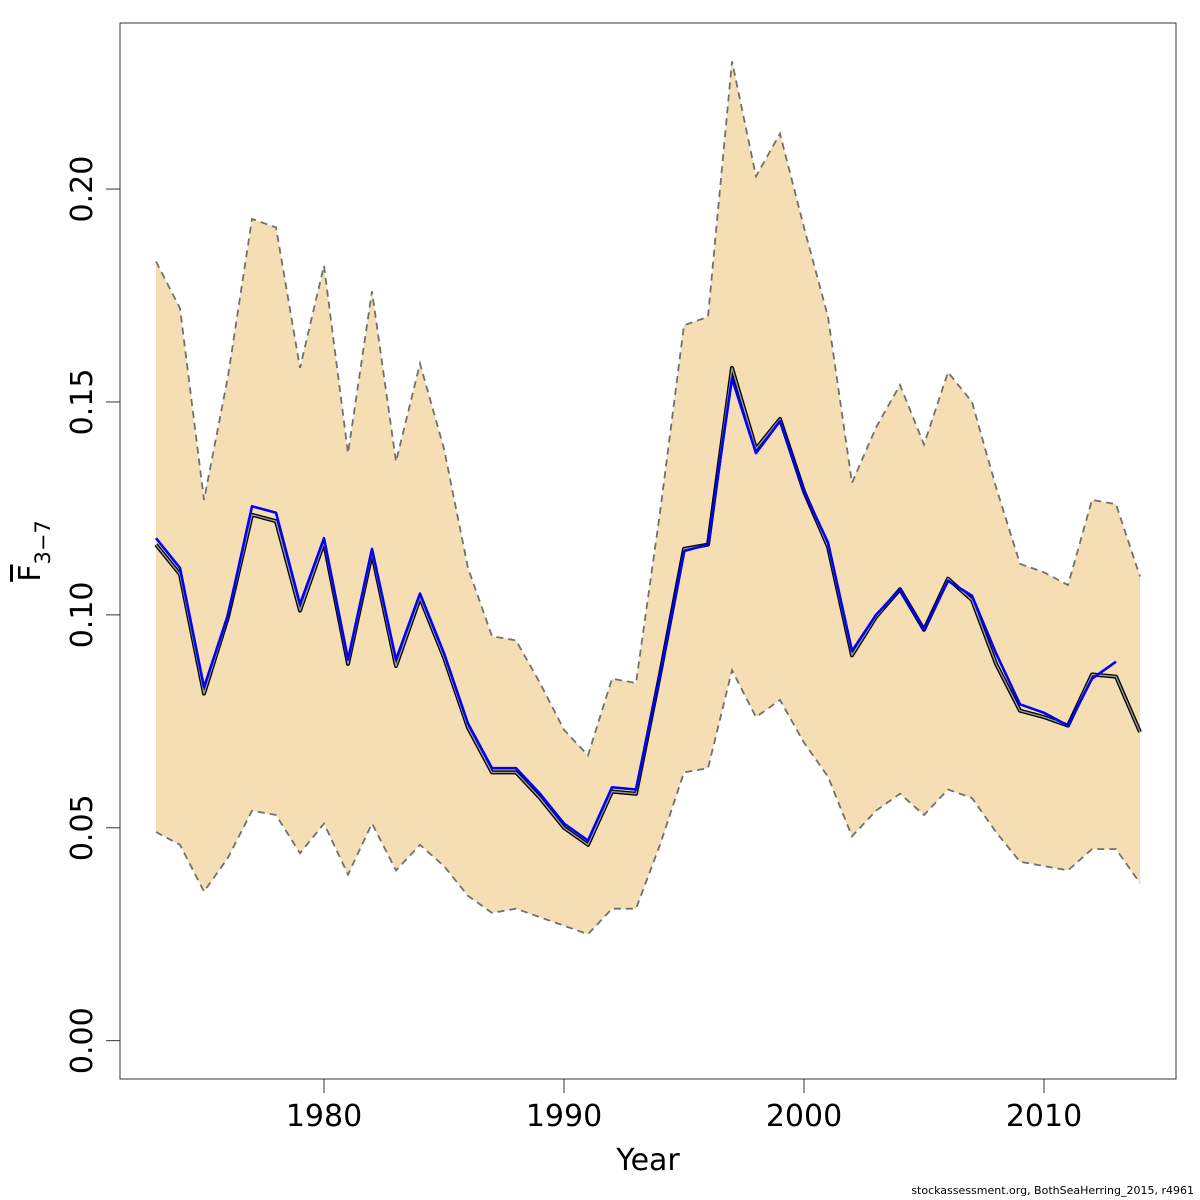 This screenshot has width=1200, height=1200. I want to click on y-axis-title-main: F, so click(30, 573).